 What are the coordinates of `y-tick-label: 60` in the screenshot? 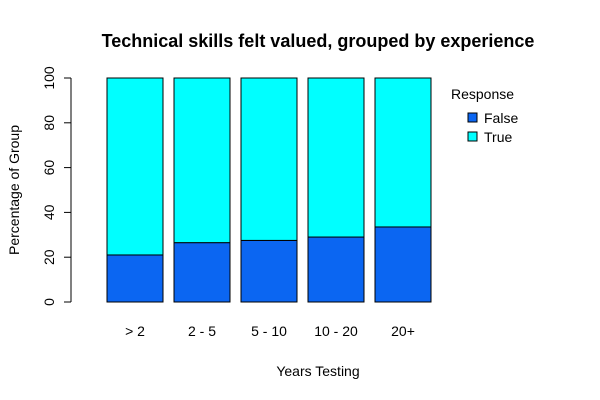 It's located at (49, 168).